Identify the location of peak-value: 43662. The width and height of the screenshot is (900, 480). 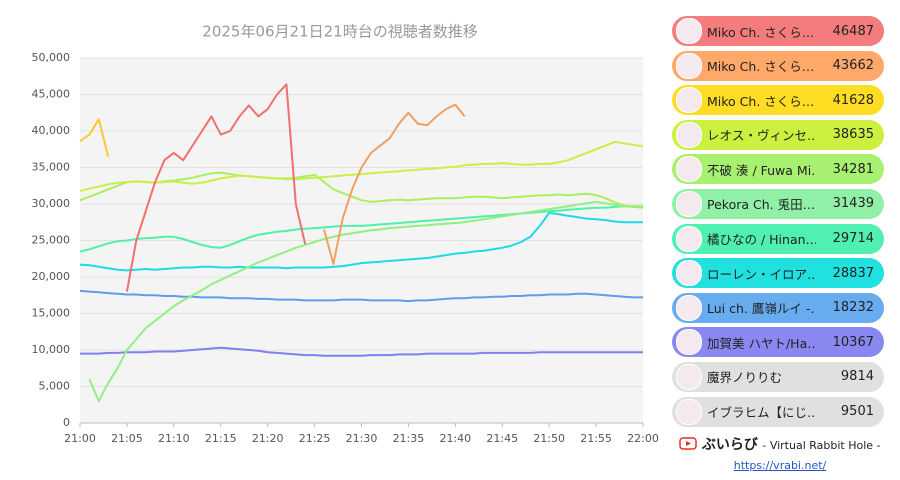
(853, 66).